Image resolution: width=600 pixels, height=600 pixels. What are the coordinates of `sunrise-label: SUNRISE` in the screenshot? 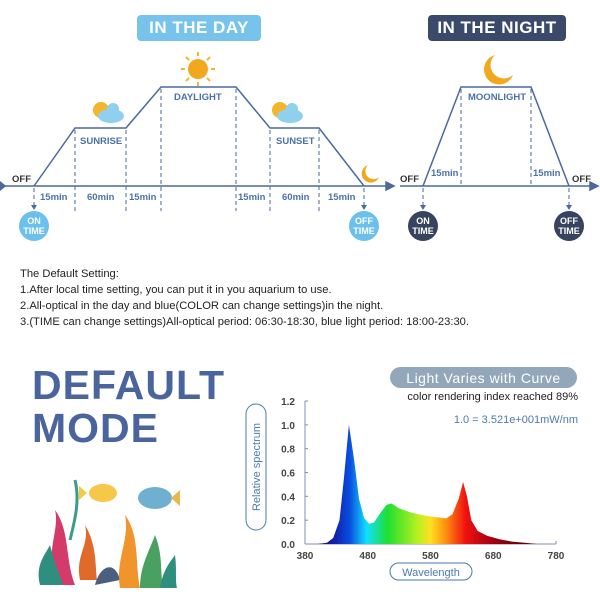 It's located at (101, 141).